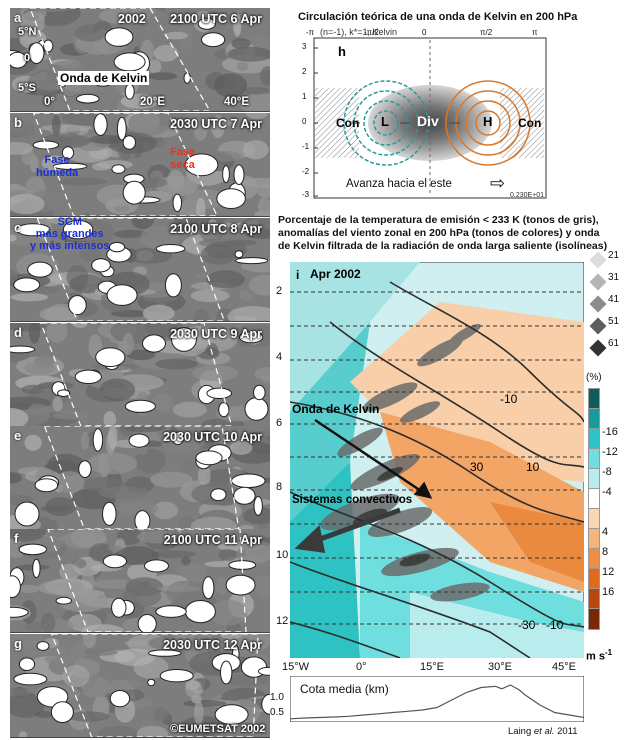 This screenshot has height=740, width=630. I want to click on theory-ytick: 2, so click(304, 71).